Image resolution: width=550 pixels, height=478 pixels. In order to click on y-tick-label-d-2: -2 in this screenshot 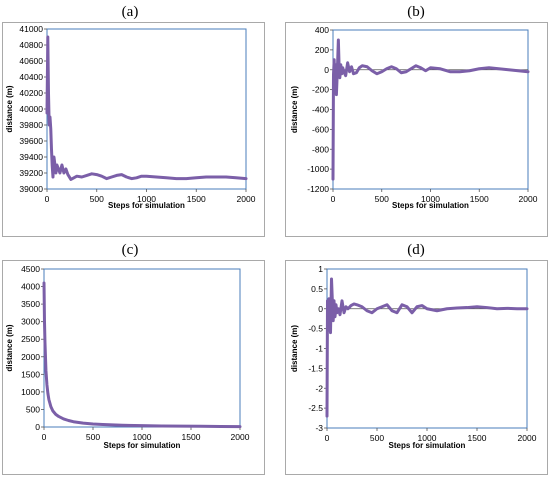, I will do `click(319, 388)`.